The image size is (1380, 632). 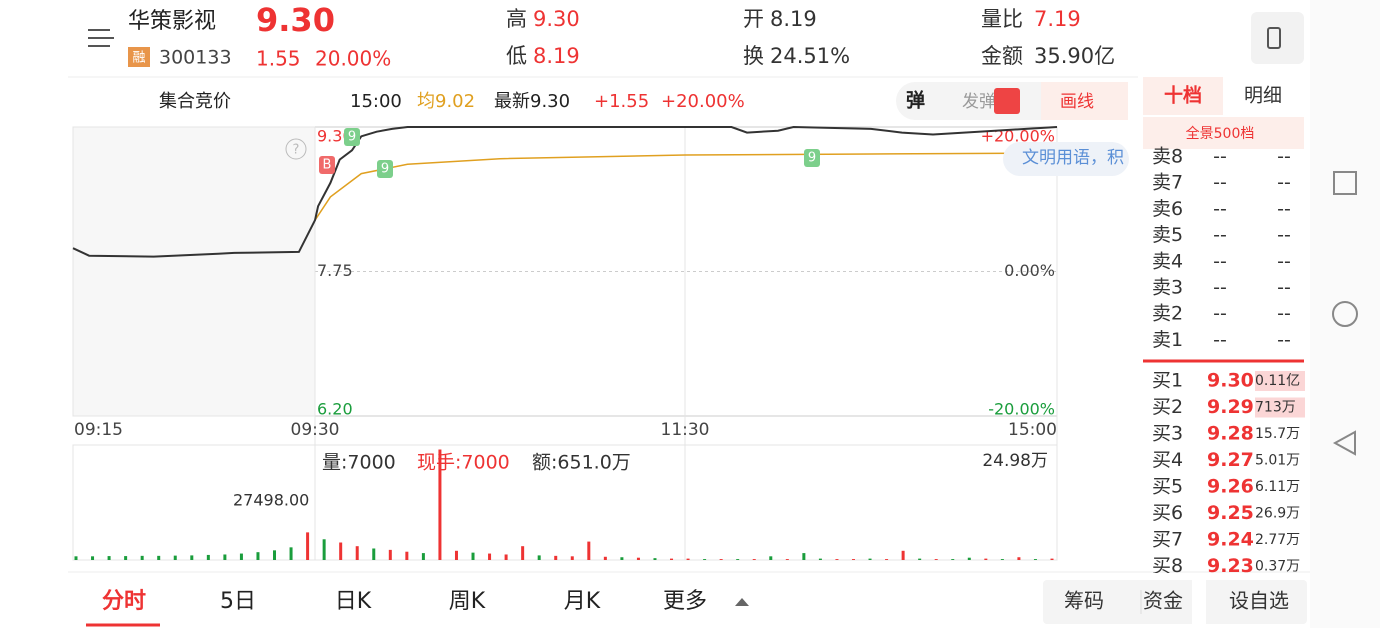 I want to click on nav-home, so click(x=1345, y=314).